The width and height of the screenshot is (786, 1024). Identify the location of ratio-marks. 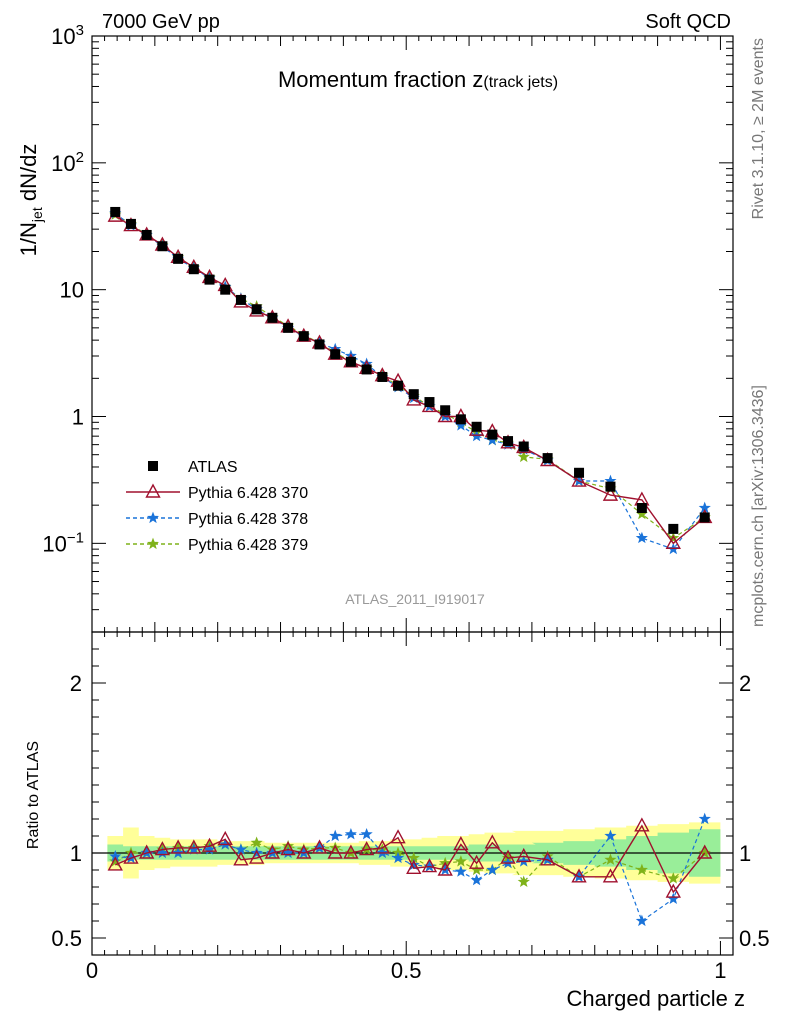
(412, 869).